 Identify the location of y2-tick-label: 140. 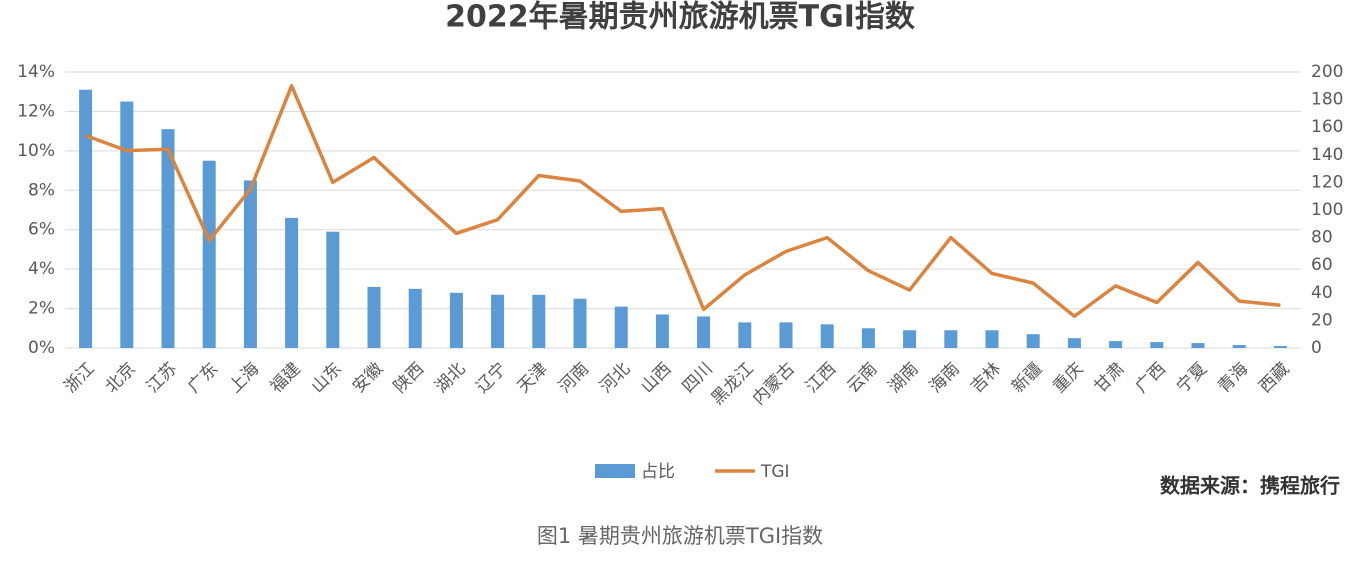
(1327, 155).